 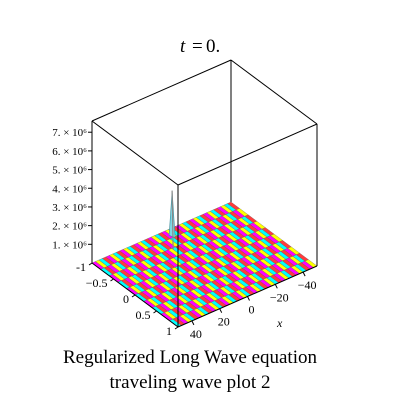 I want to click on z-axis-tick-label: 4. × 10⁶, so click(x=69, y=189).